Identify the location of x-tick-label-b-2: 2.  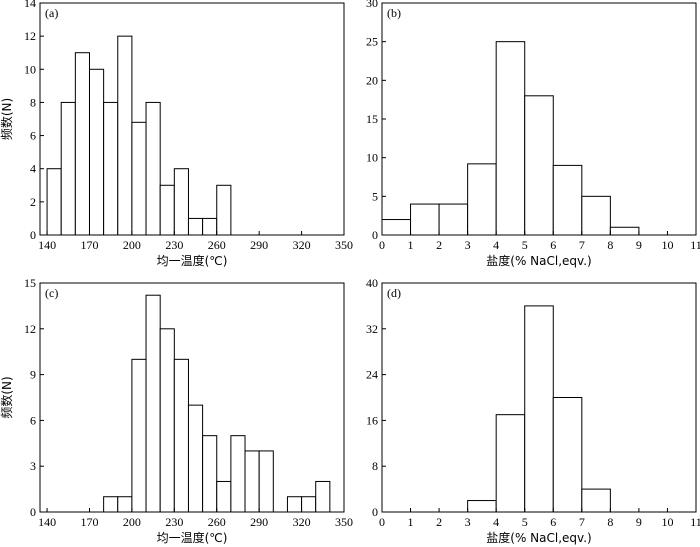
(439, 245).